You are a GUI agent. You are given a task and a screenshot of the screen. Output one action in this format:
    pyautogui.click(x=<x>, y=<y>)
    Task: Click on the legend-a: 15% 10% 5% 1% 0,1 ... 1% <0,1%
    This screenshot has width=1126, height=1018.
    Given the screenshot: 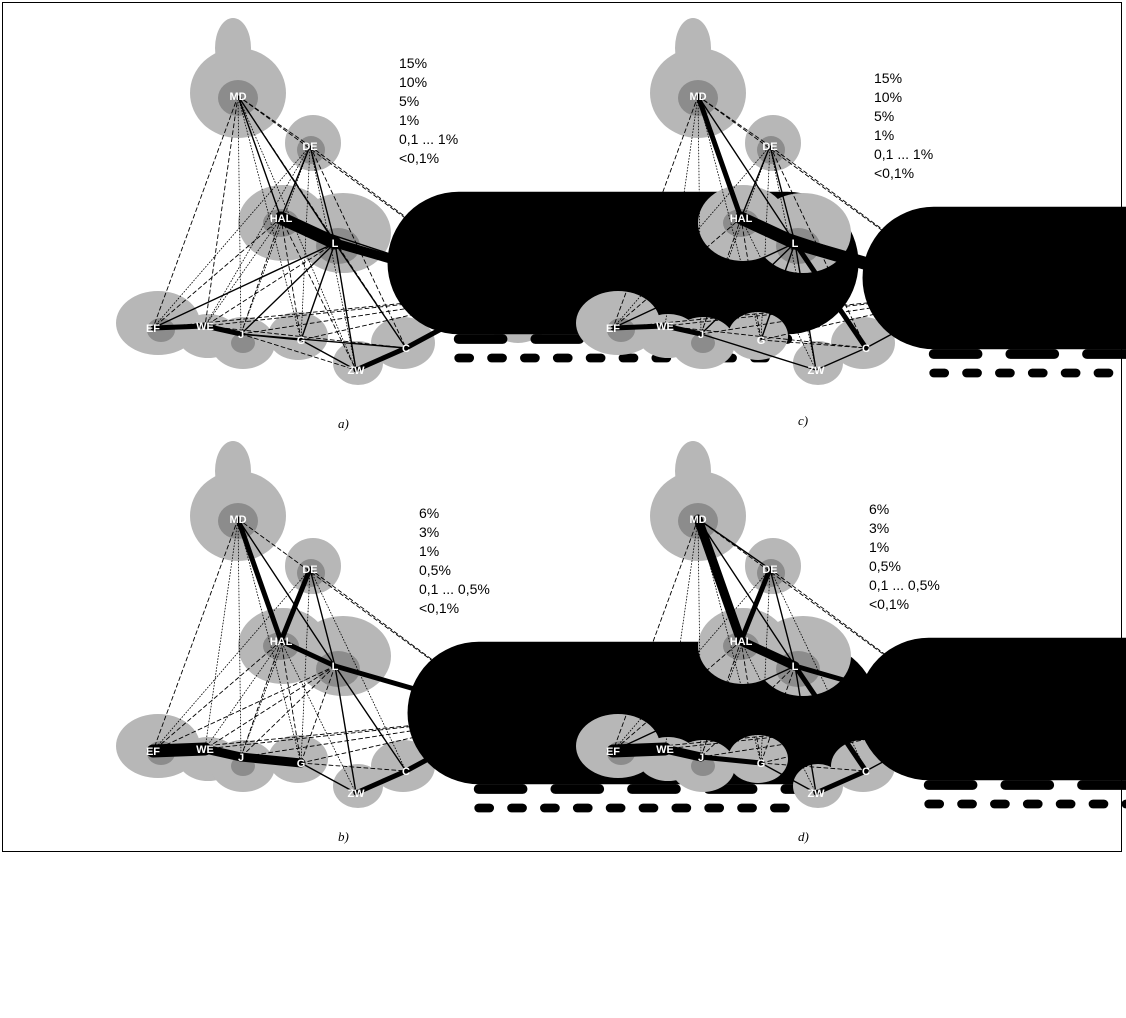 What is the action you would take?
    pyautogui.click(x=623, y=208)
    